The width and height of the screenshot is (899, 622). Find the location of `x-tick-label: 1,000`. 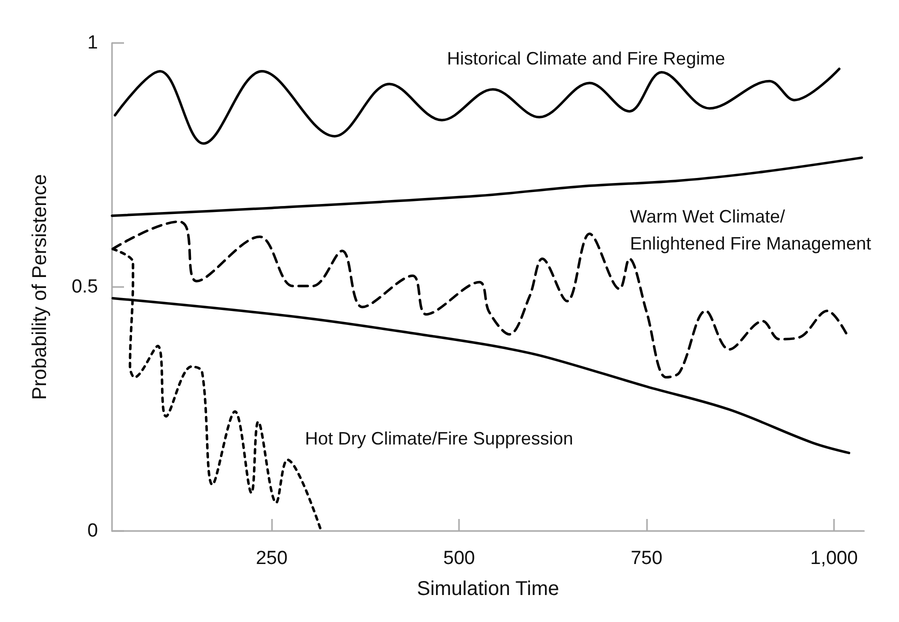

x-tick-label: 1,000 is located at coordinates (834, 558).